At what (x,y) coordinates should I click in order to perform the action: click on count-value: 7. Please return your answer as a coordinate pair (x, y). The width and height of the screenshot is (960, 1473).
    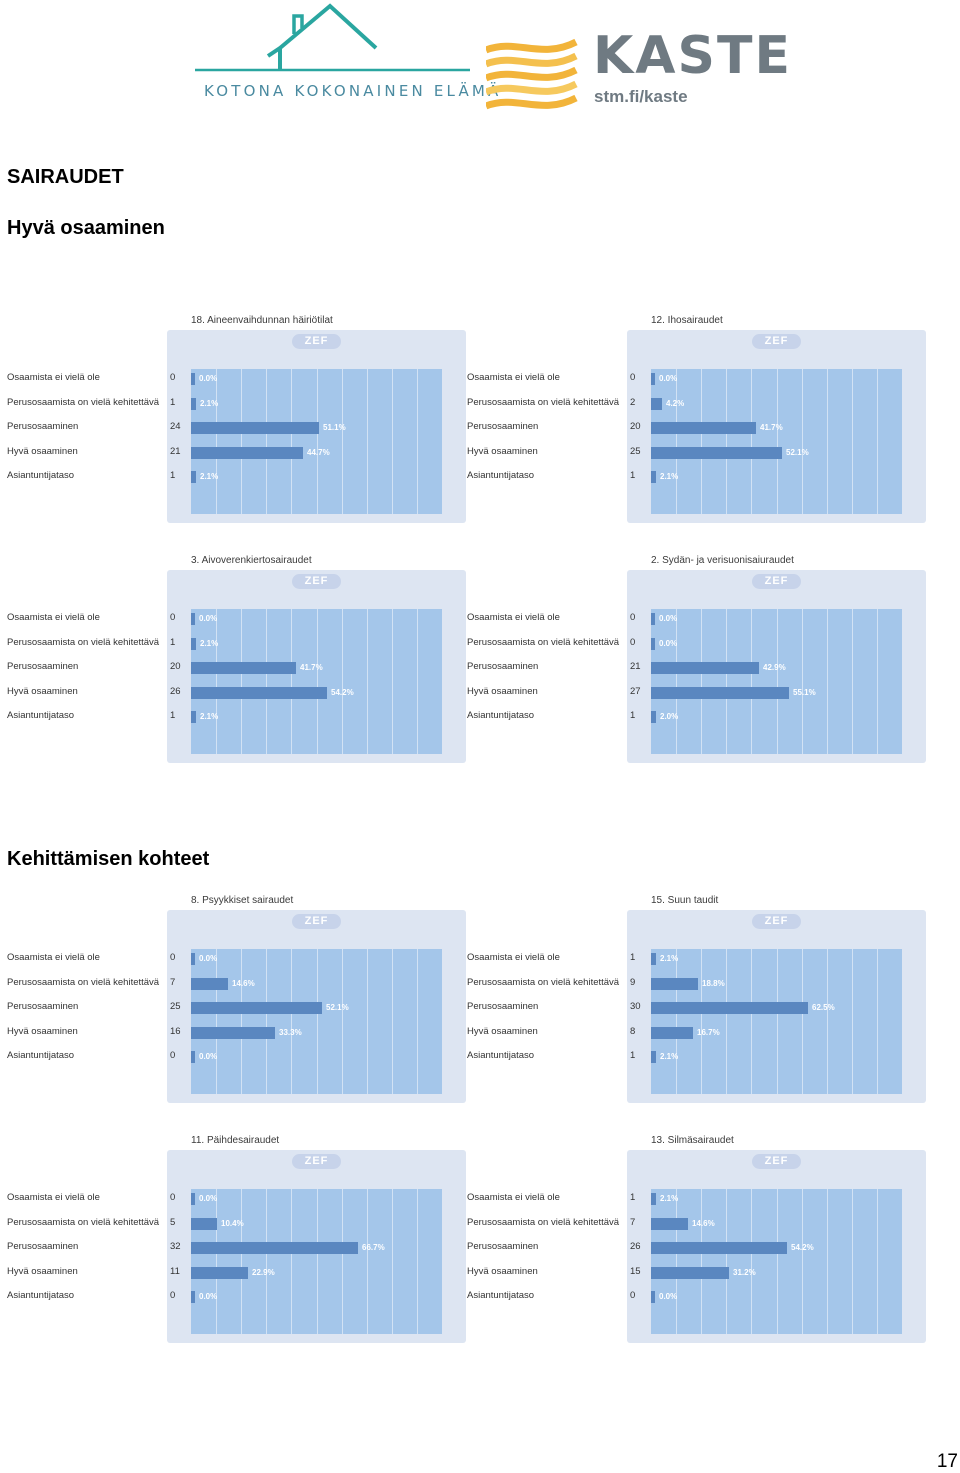
    Looking at the image, I should click on (173, 982).